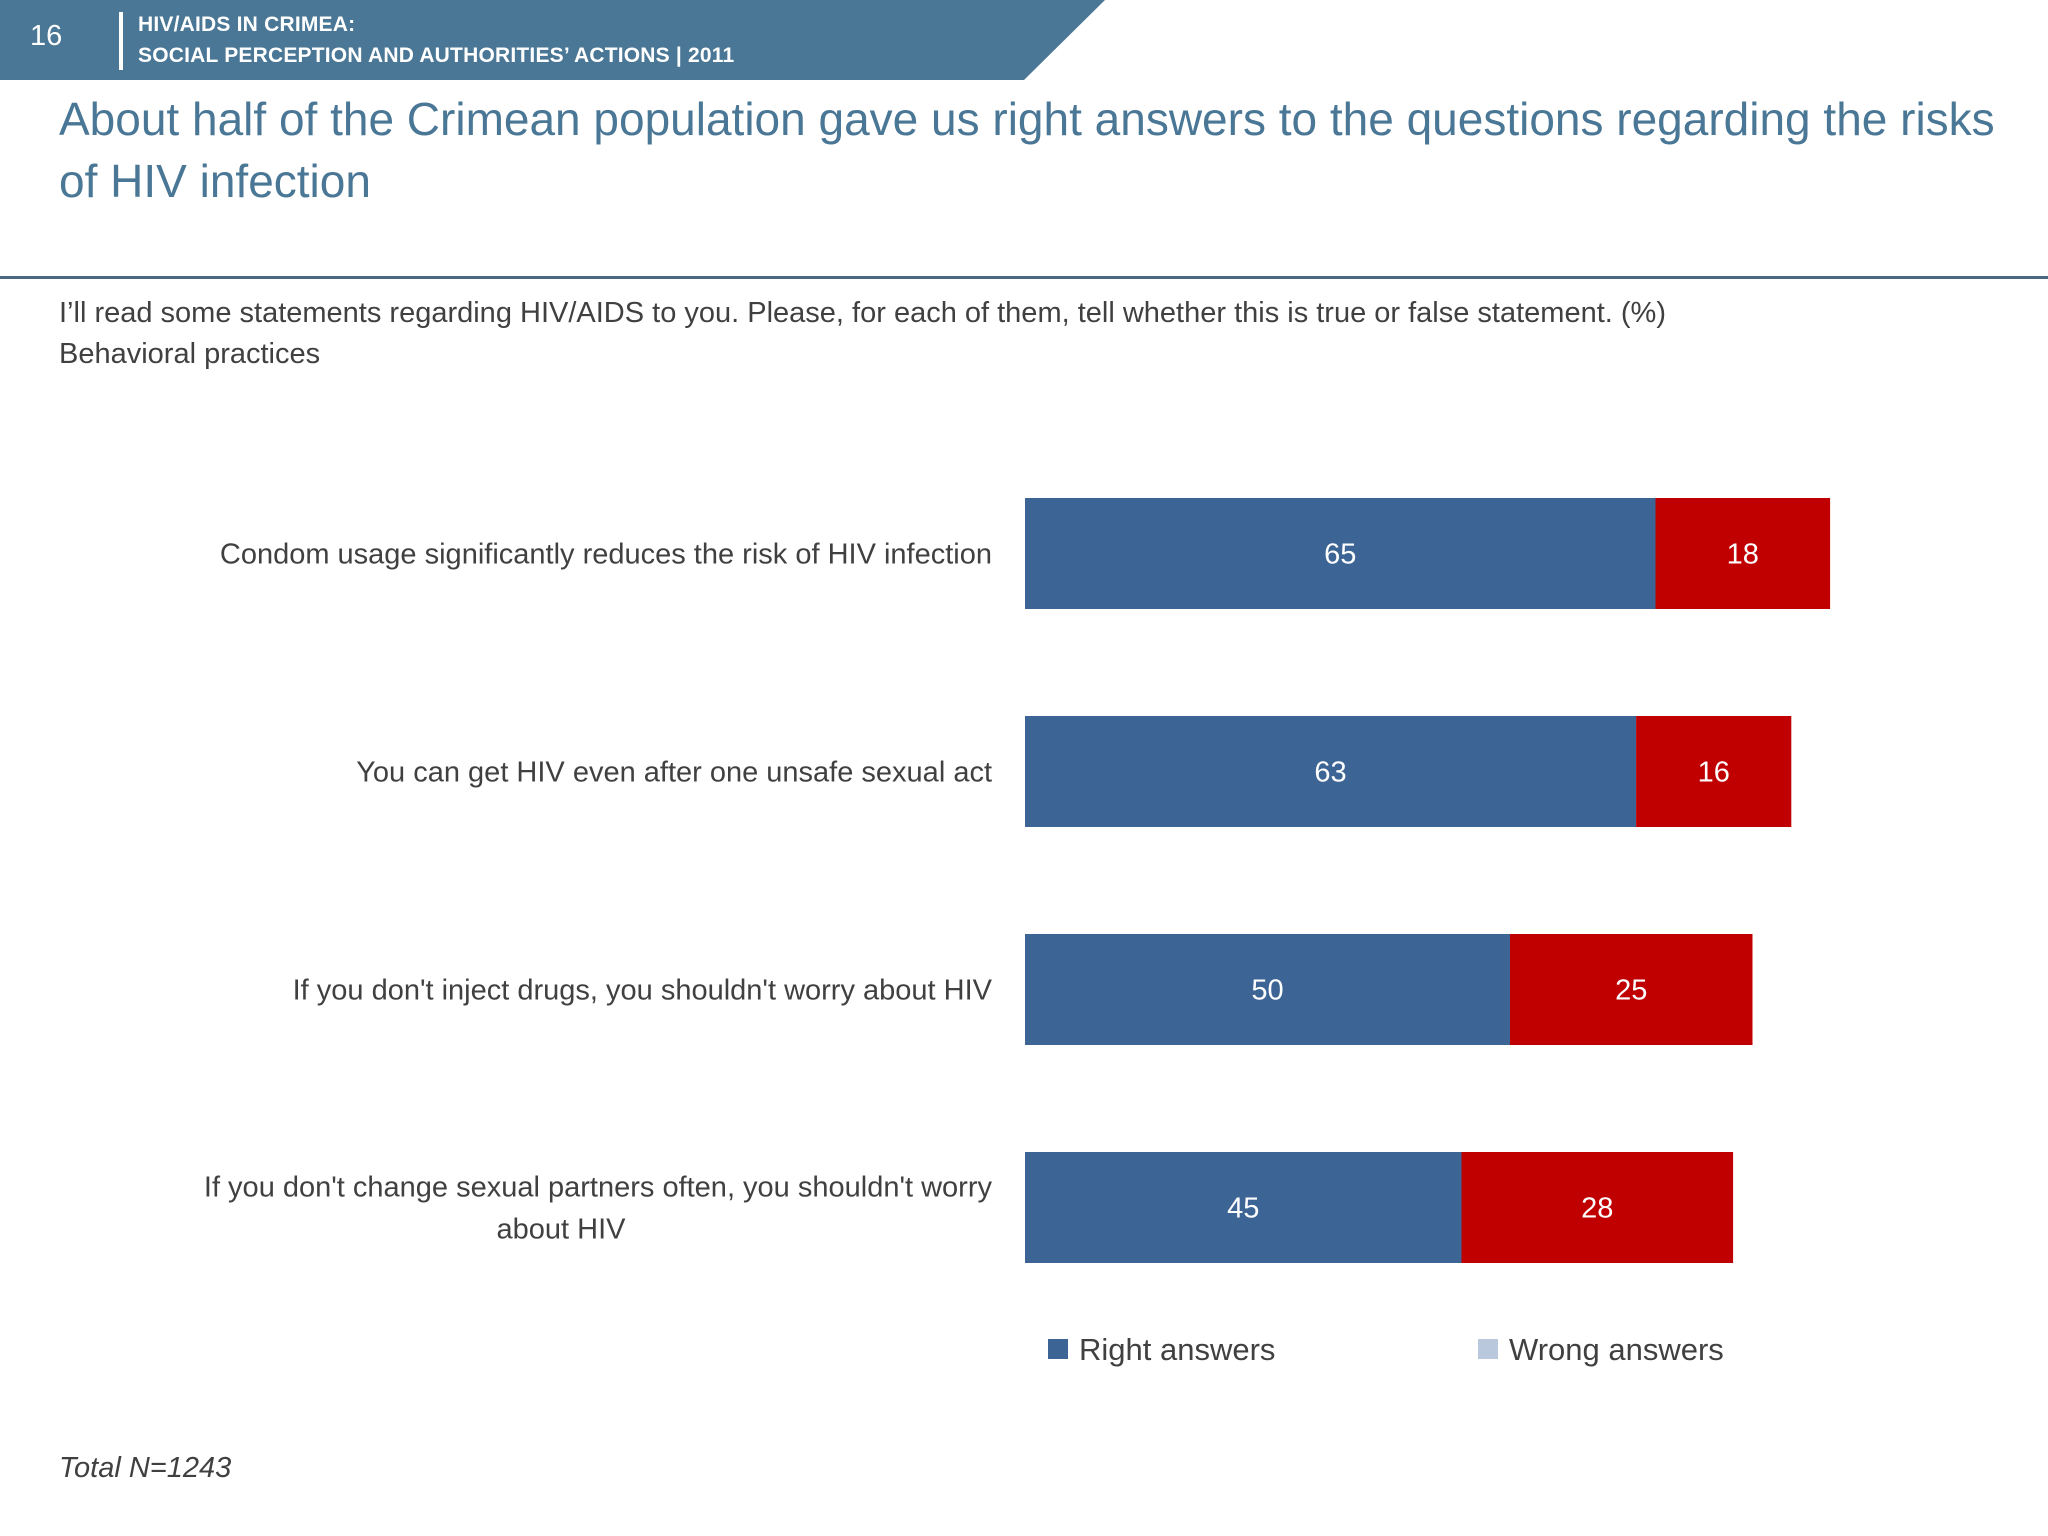 Image resolution: width=2048 pixels, height=1536 pixels. I want to click on header-banner, so click(552, 40).